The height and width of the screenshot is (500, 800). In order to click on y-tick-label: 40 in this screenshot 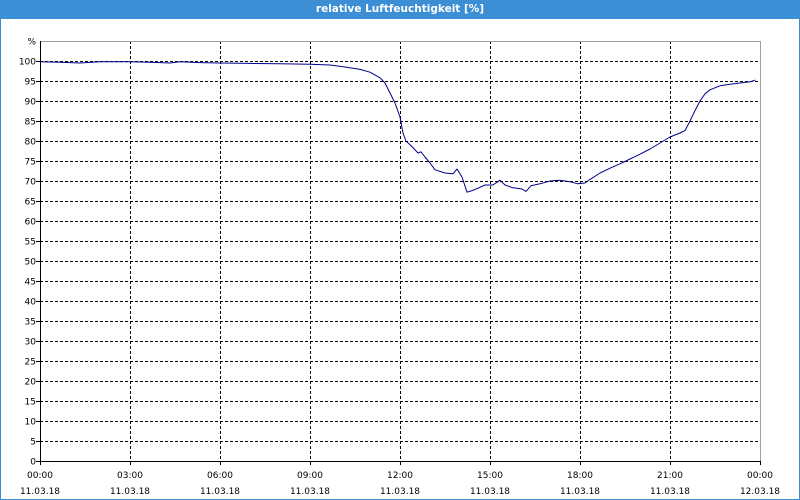, I will do `click(31, 303)`.